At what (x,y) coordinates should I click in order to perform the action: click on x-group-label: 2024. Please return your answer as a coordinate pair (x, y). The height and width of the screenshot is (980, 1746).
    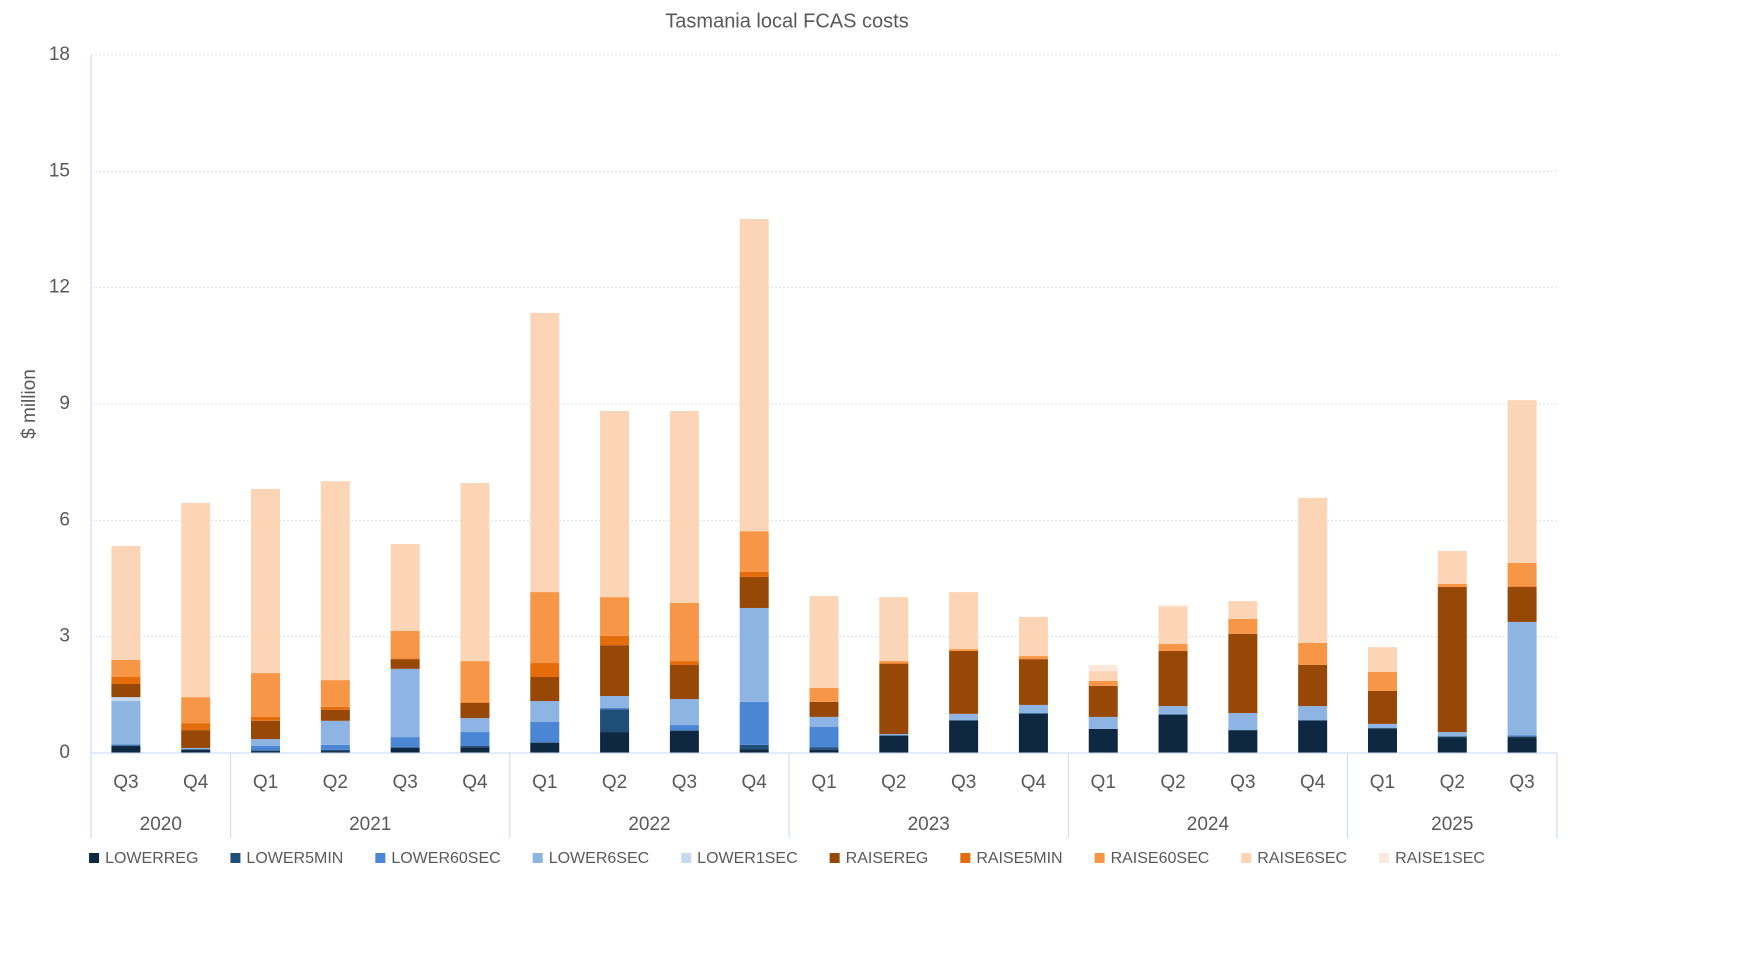
    Looking at the image, I should click on (1208, 824).